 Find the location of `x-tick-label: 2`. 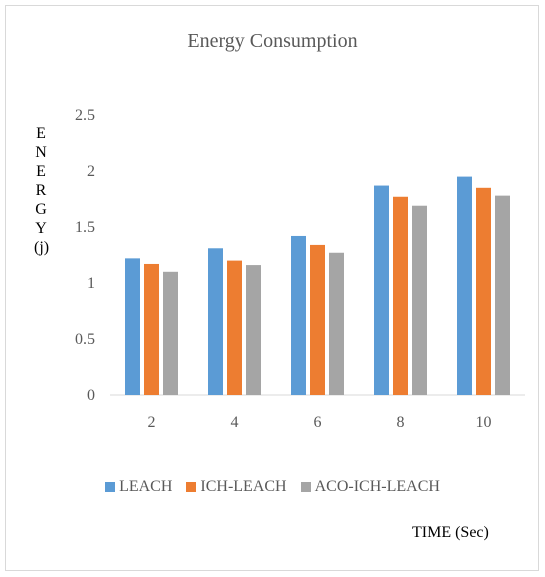

x-tick-label: 2 is located at coordinates (152, 422).